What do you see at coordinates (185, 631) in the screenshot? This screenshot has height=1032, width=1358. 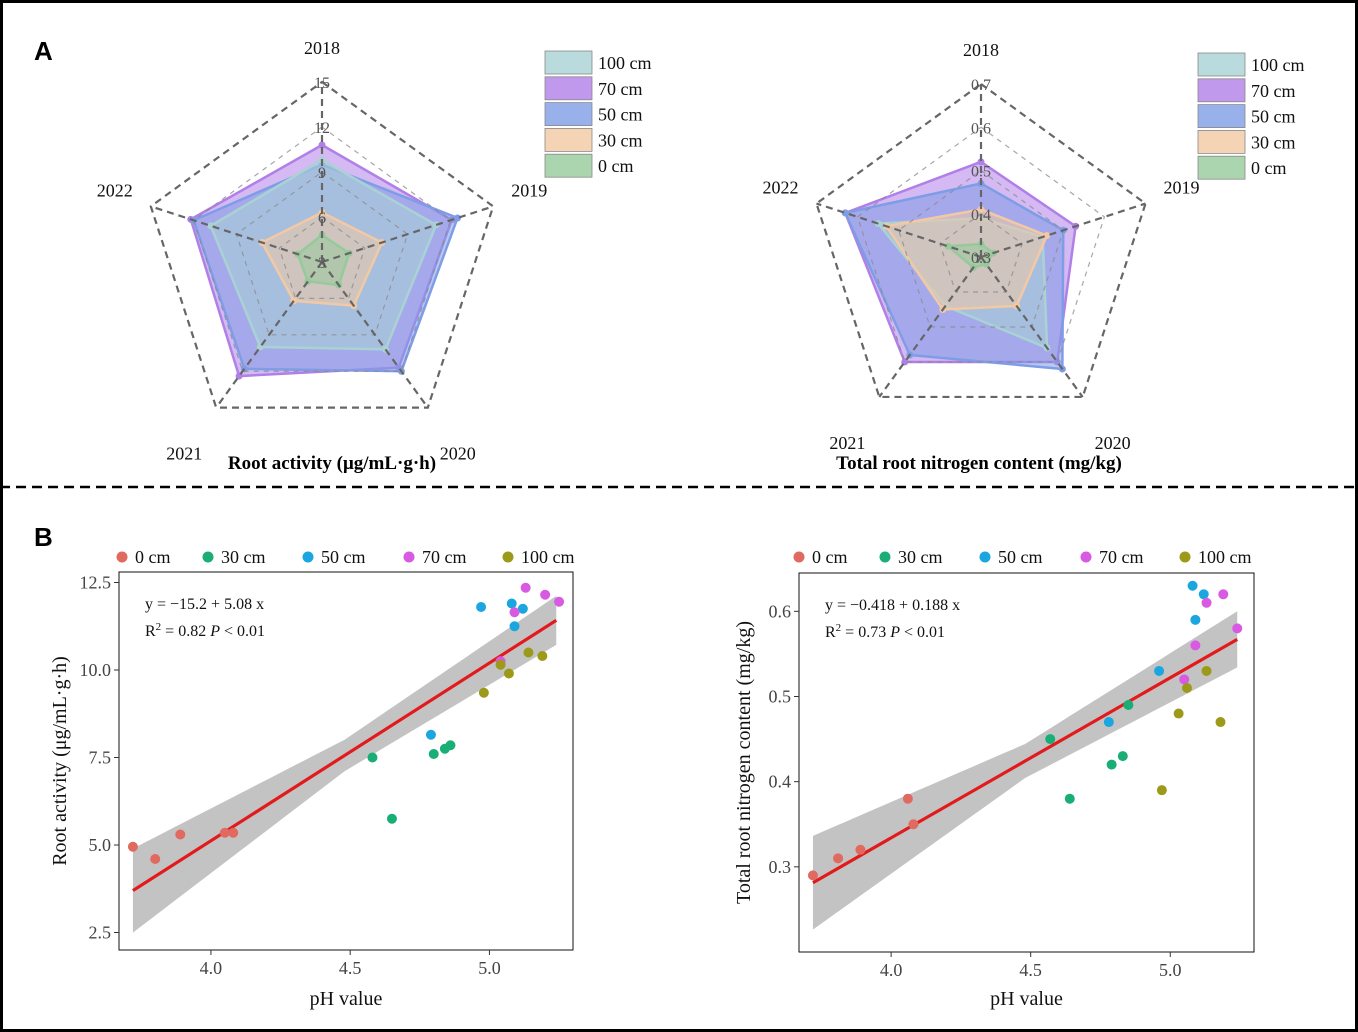 I see `r-squared-part: = 0.82` at bounding box center [185, 631].